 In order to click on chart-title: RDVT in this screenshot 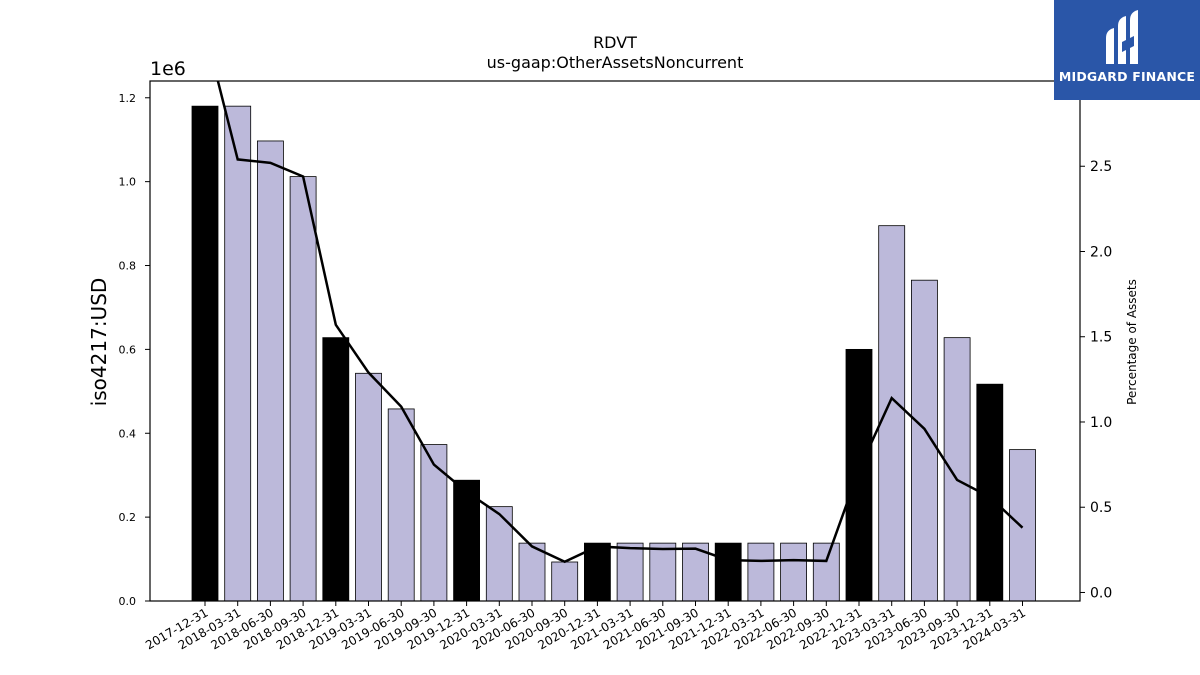, I will do `click(615, 42)`.